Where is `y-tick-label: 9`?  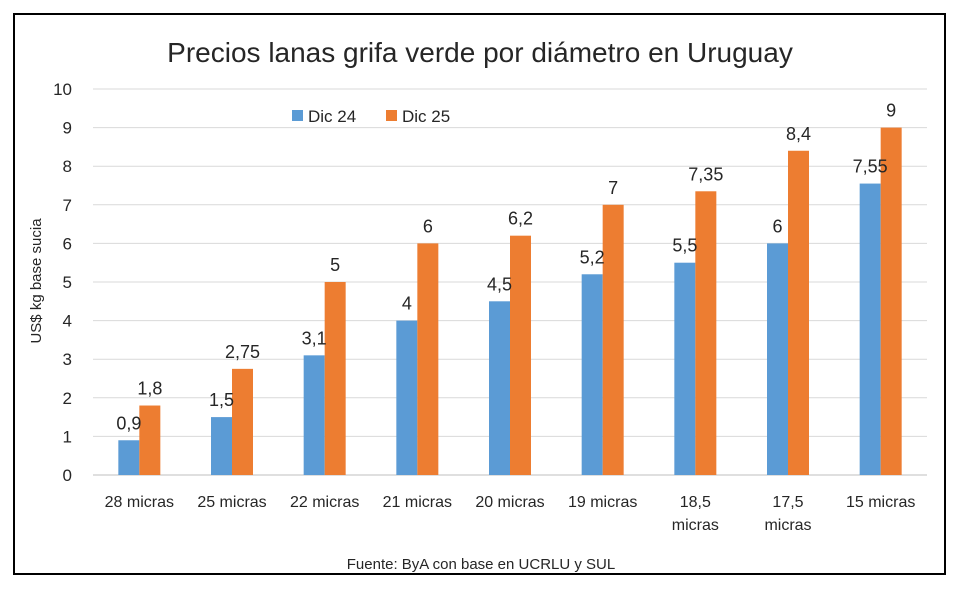 y-tick-label: 9 is located at coordinates (67, 128).